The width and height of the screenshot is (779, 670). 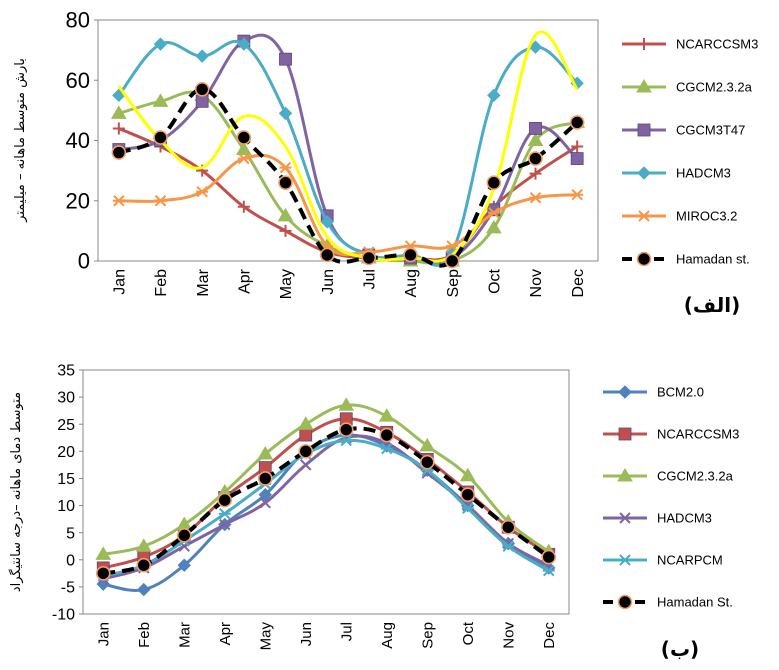 What do you see at coordinates (327, 635) in the screenshot?
I see `x-ticks-b: Jan Feb Mar Apr May Jun Jul Aug Sep Oct Nov Dec` at bounding box center [327, 635].